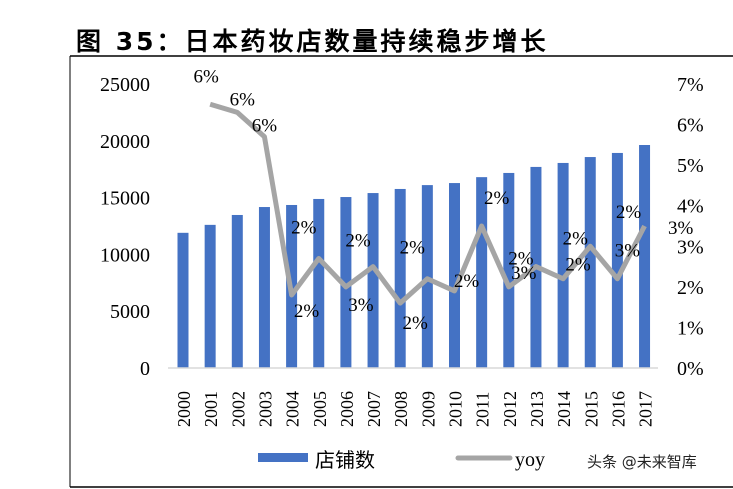 The image size is (733, 489). What do you see at coordinates (264, 287) in the screenshot?
I see `bar-2003` at bounding box center [264, 287].